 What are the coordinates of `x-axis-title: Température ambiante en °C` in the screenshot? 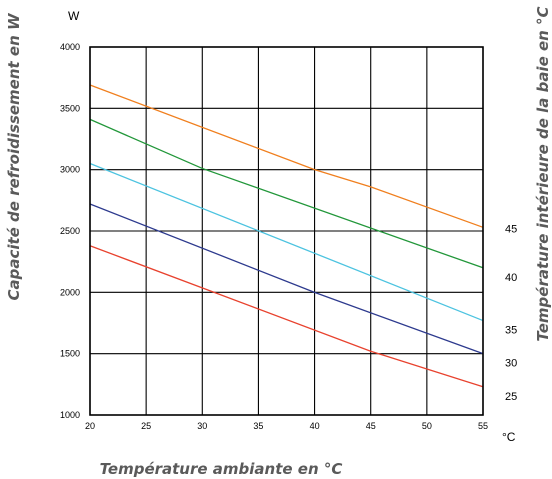 It's located at (221, 469).